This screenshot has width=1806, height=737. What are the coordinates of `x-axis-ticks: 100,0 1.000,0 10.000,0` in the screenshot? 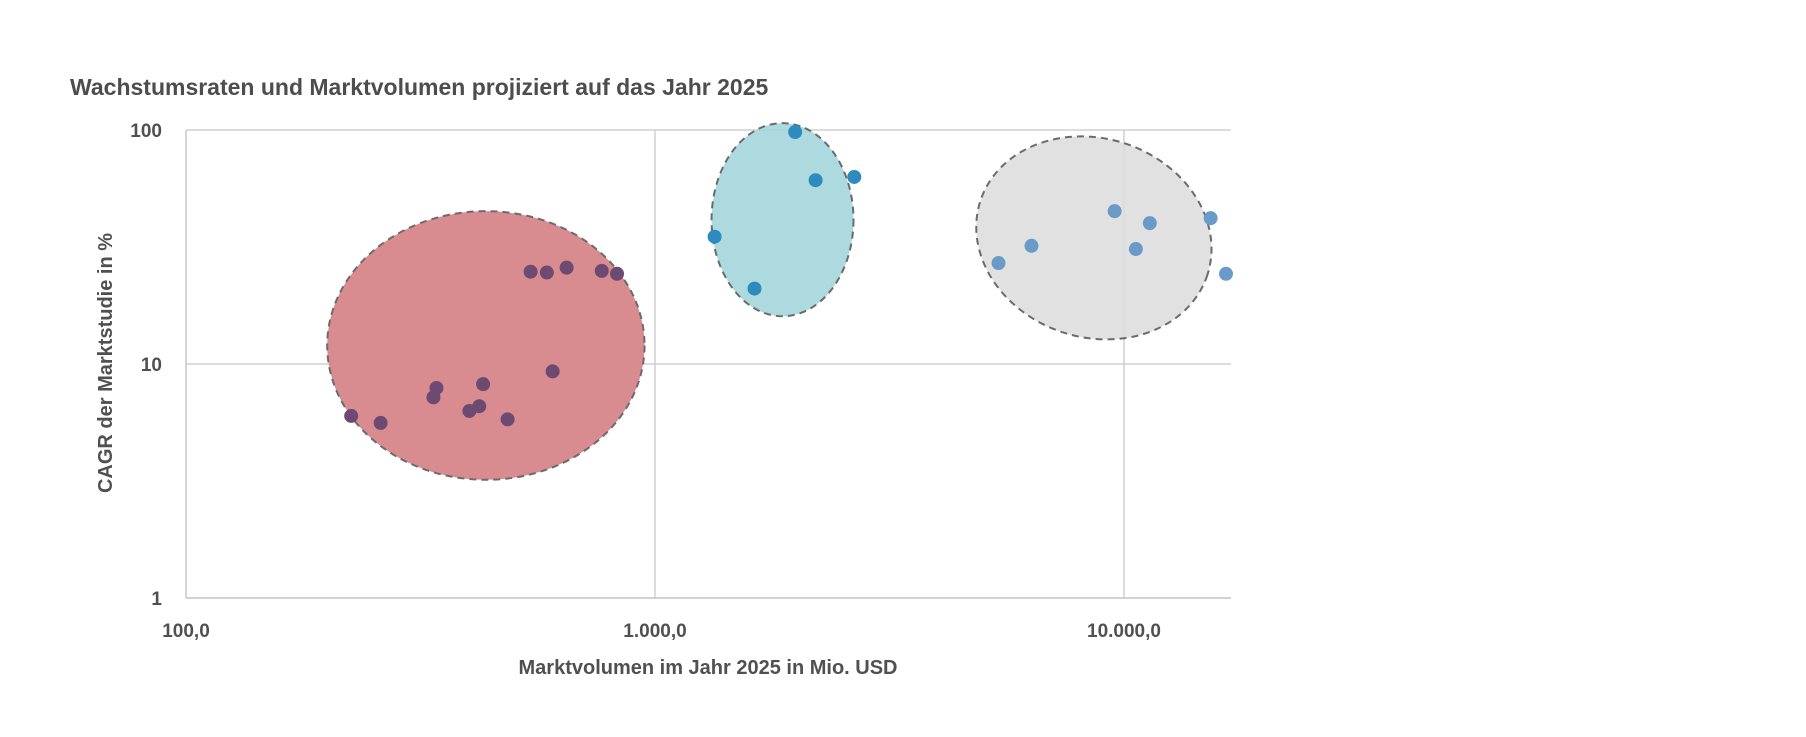 It's located at (661, 631).